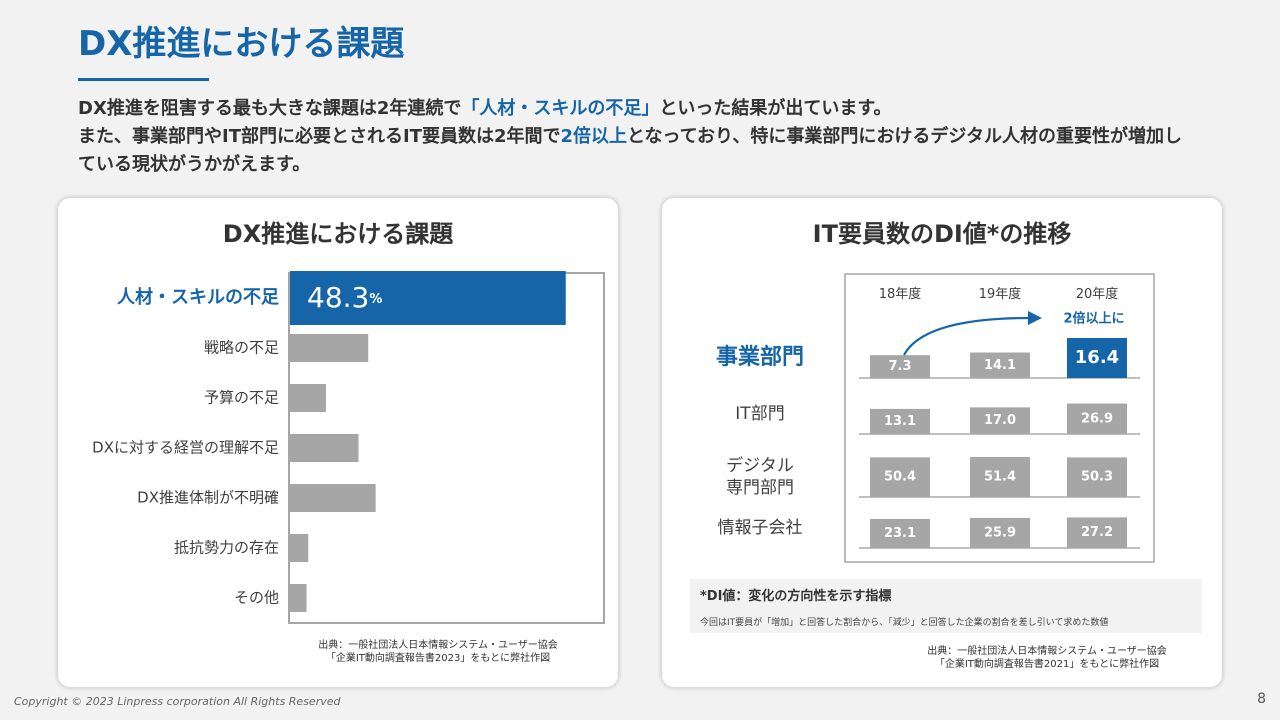 This screenshot has width=1280, height=720. What do you see at coordinates (1047, 664) in the screenshot?
I see `it-staff-di-source-line-2: 「企業IT動向調査報告書2021」をもとに弊社作図` at bounding box center [1047, 664].